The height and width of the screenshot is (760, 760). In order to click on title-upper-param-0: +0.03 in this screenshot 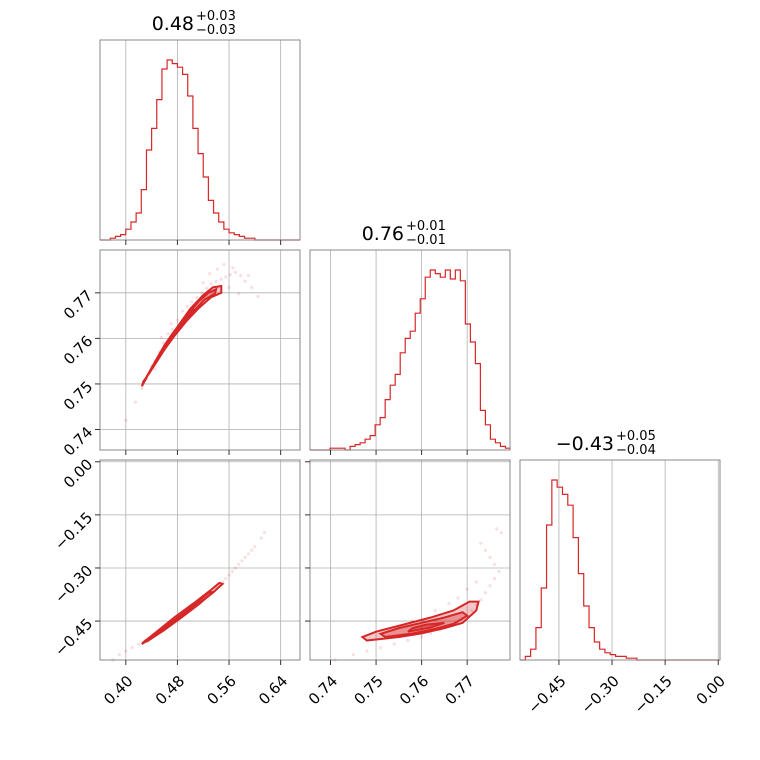, I will do `click(216, 16)`.